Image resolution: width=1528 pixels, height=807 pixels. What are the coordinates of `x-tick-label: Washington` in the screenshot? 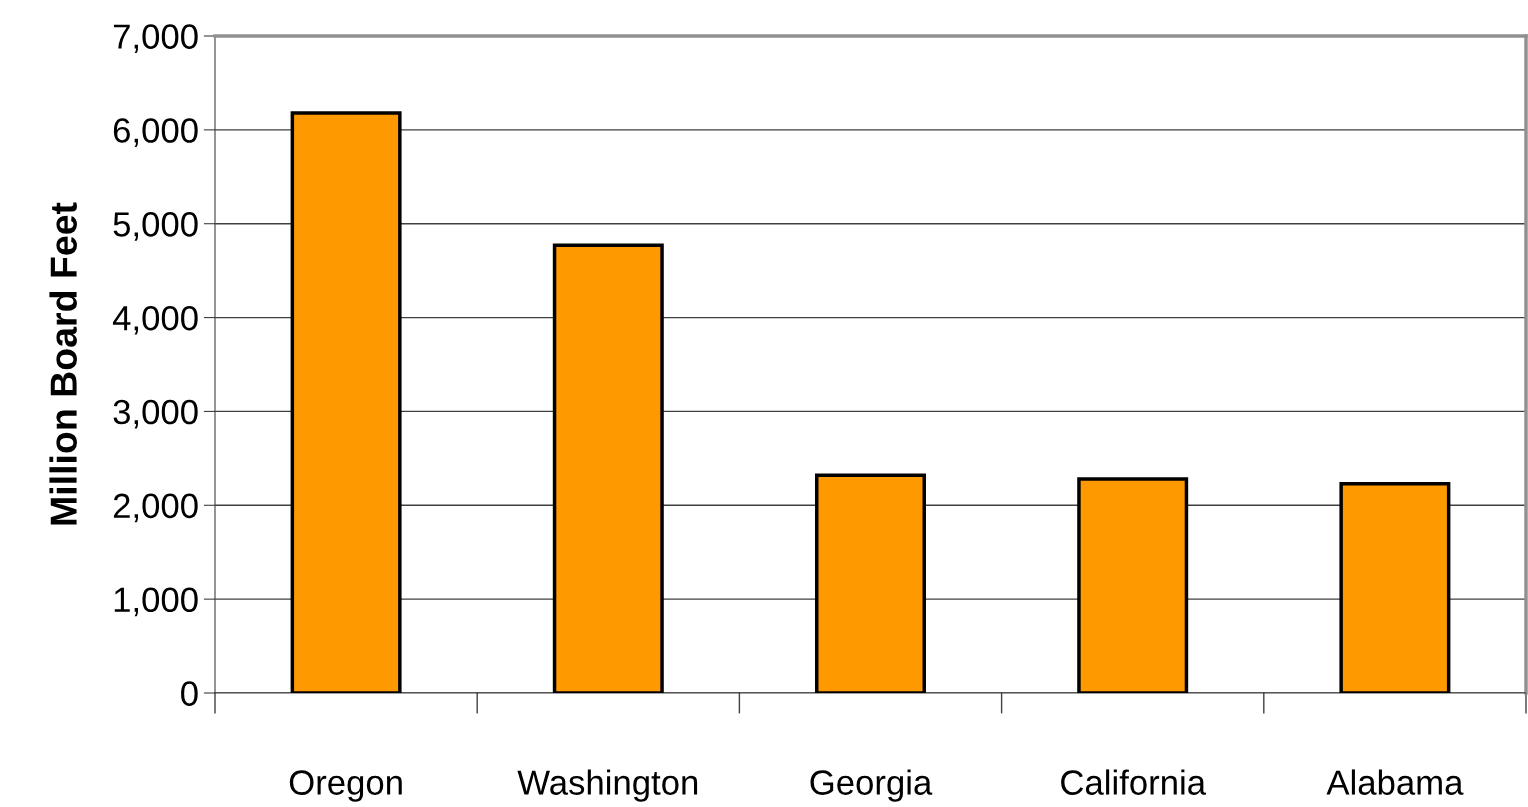 It's located at (607, 785).